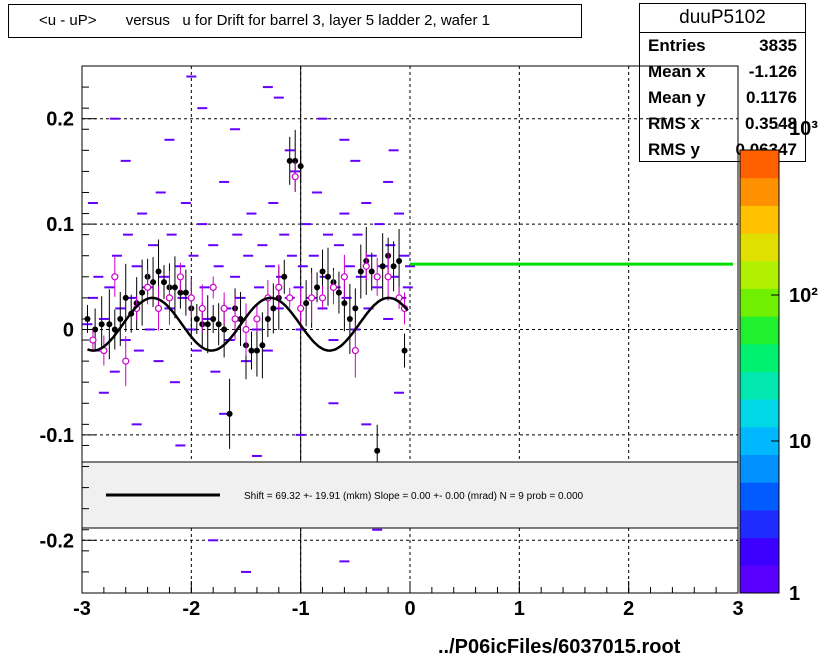  Describe the element at coordinates (771, 123) in the screenshot. I see `stats-value: 0.3548` at that location.